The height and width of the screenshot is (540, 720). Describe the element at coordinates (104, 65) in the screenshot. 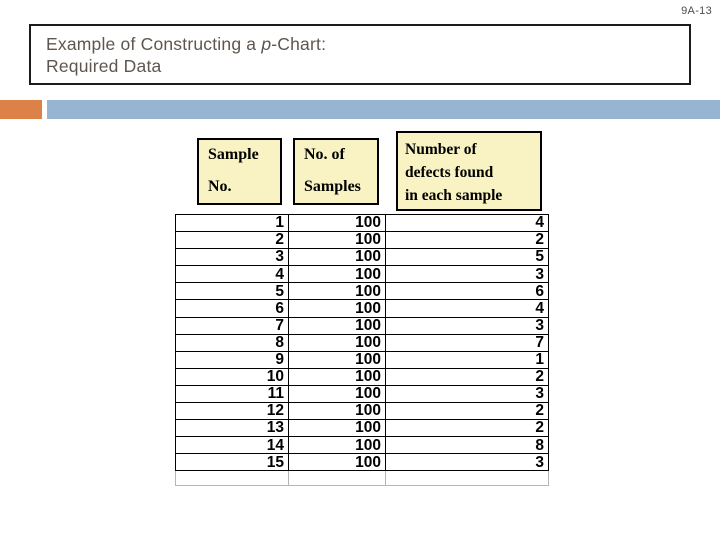

I see `page-title-line-2: Required Data` at that location.